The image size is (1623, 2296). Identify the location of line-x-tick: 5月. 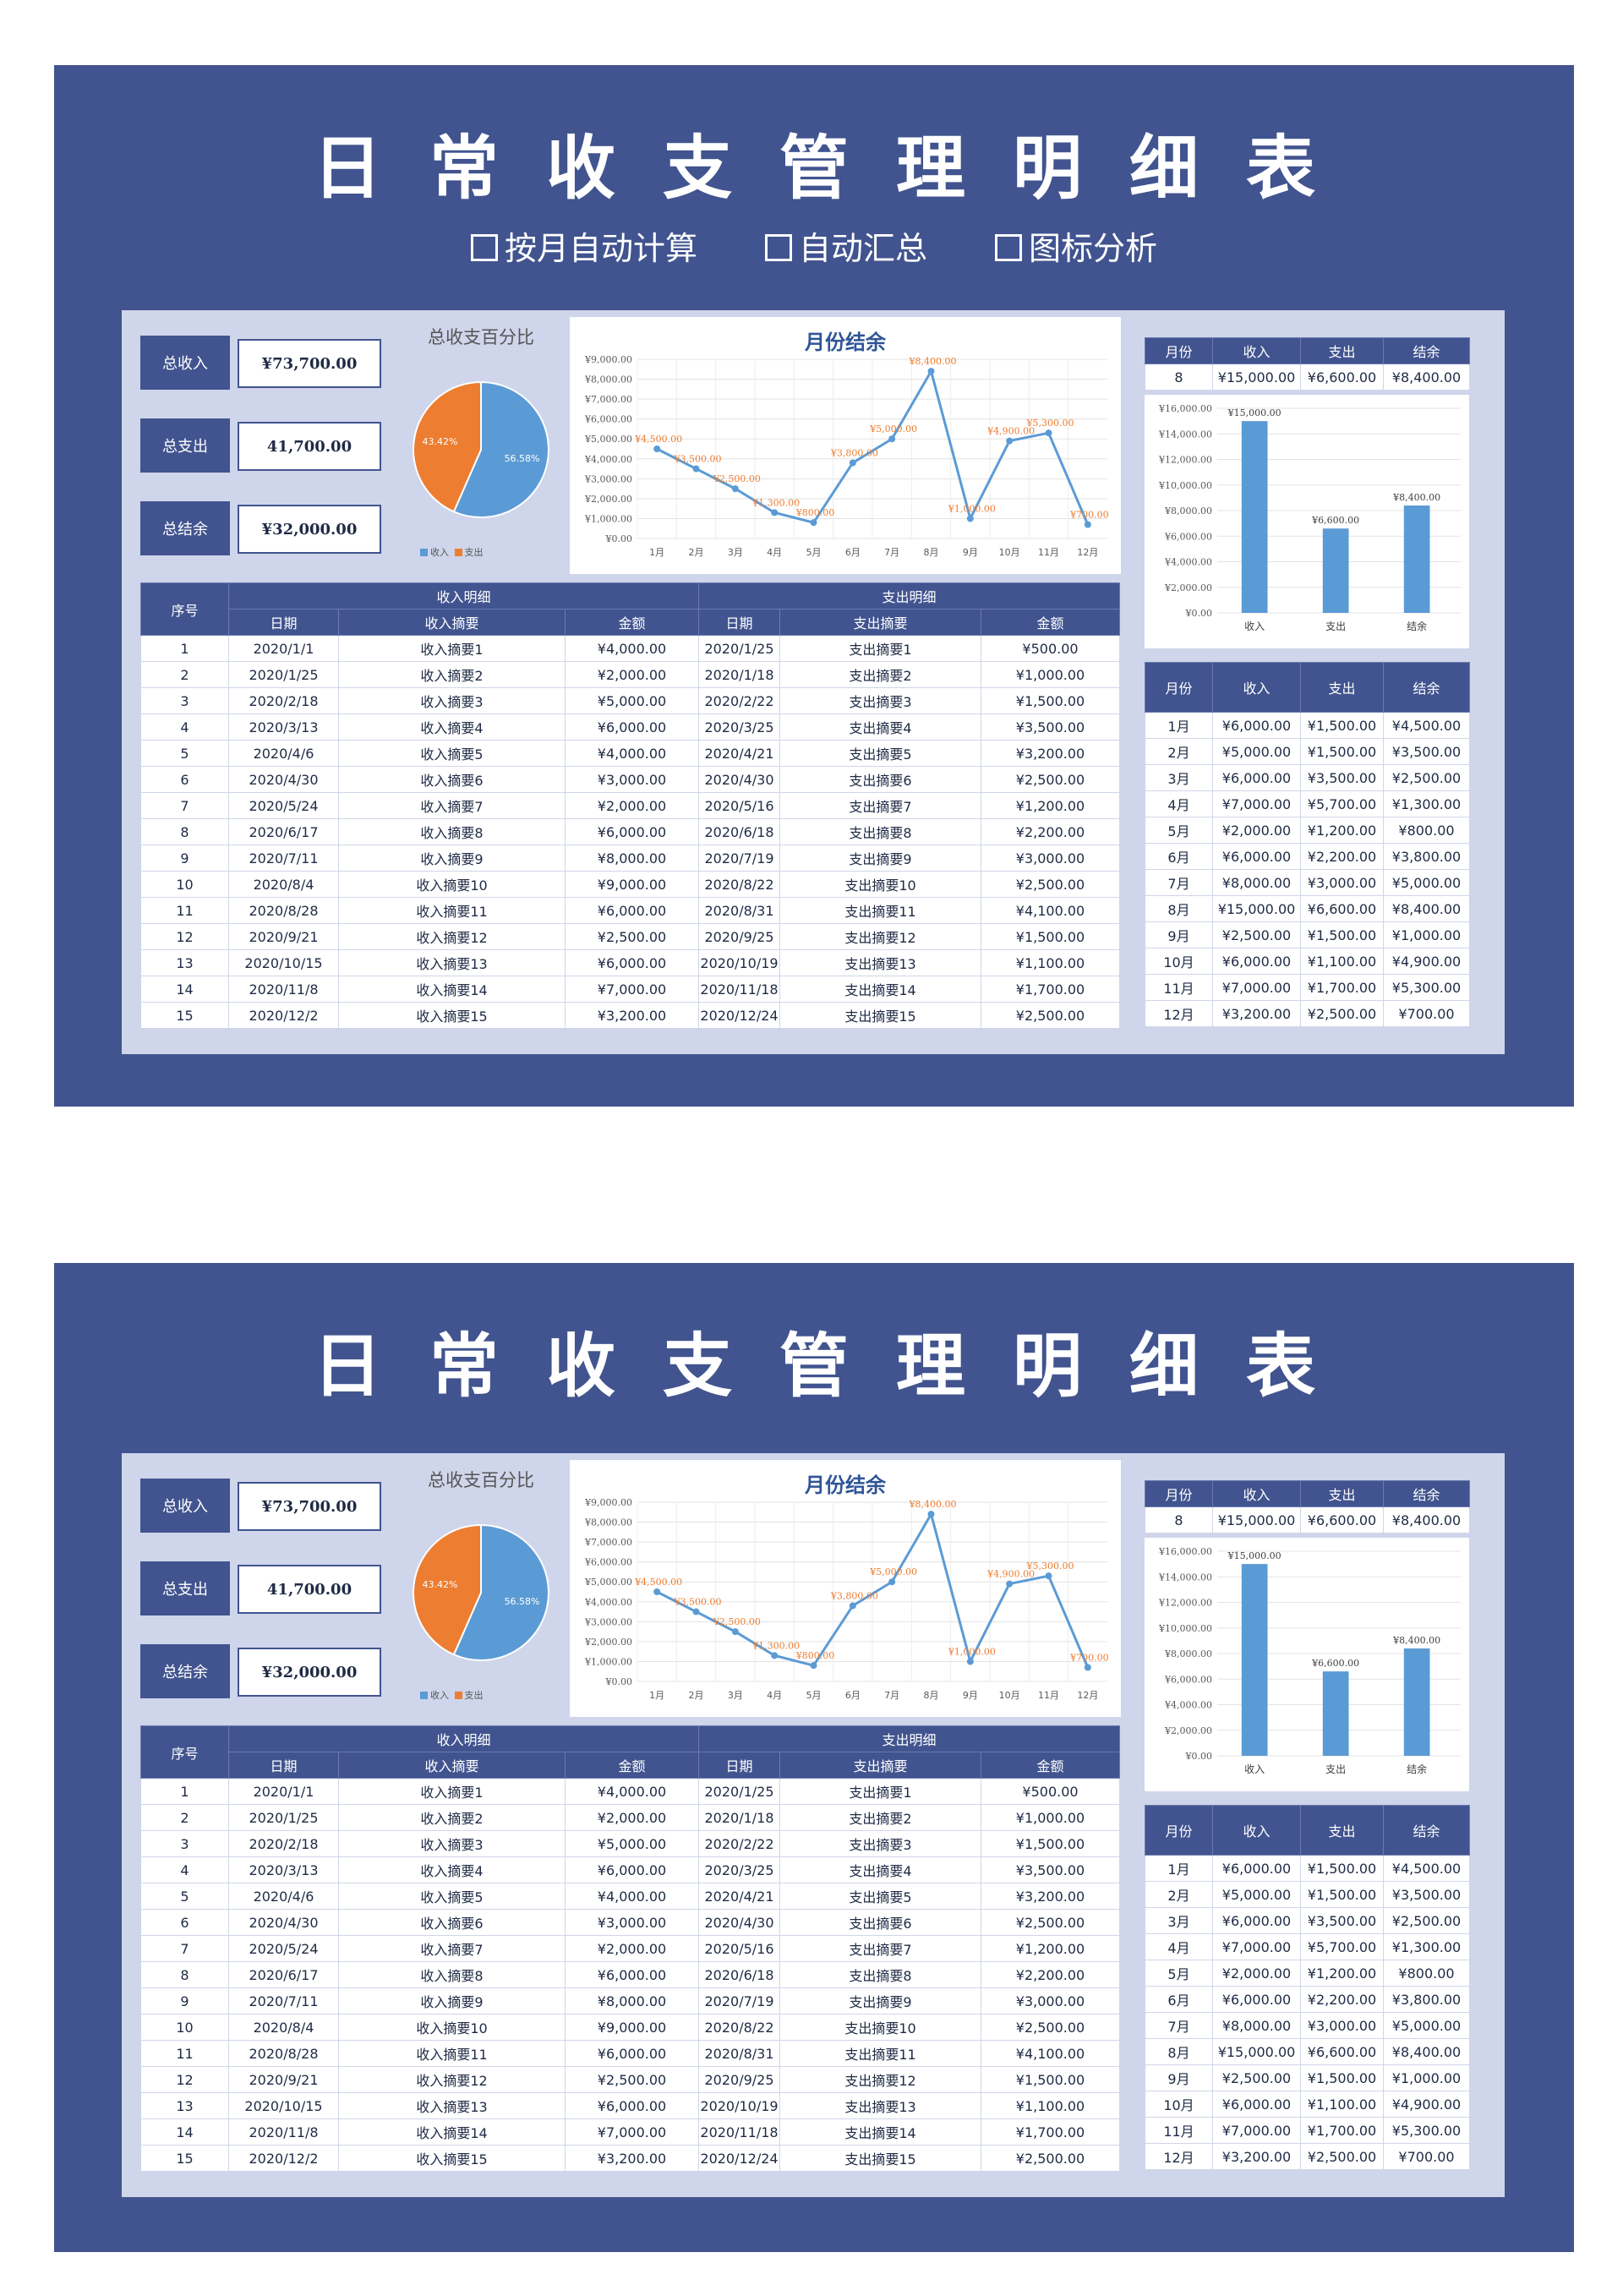
(814, 552).